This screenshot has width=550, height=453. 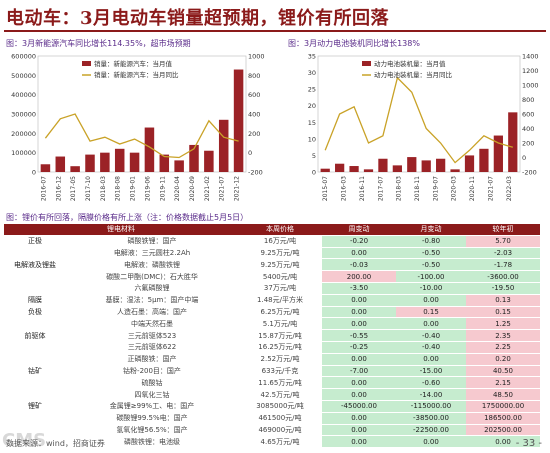 I want to click on table-ytd: 0.00, so click(x=503, y=442).